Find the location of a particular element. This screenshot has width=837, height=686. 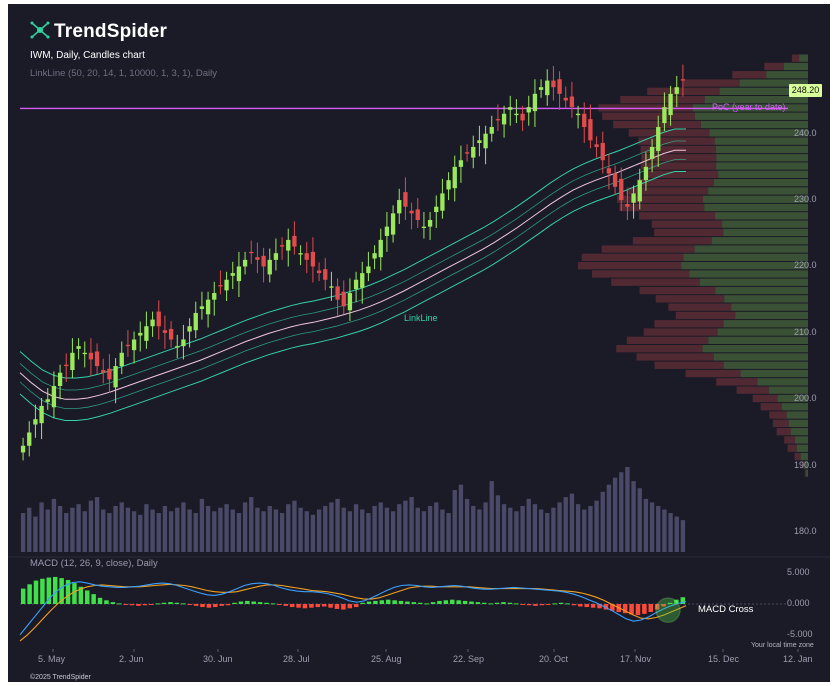

macd-tick-label: 5.000 is located at coordinates (798, 572).